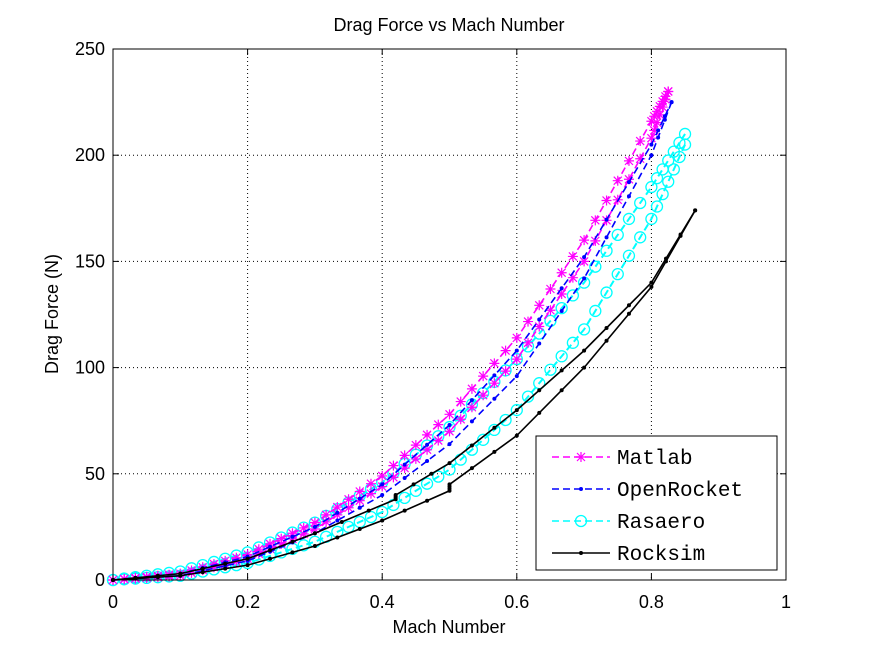  What do you see at coordinates (247, 602) in the screenshot?
I see `x-tick-label: 0.2` at bounding box center [247, 602].